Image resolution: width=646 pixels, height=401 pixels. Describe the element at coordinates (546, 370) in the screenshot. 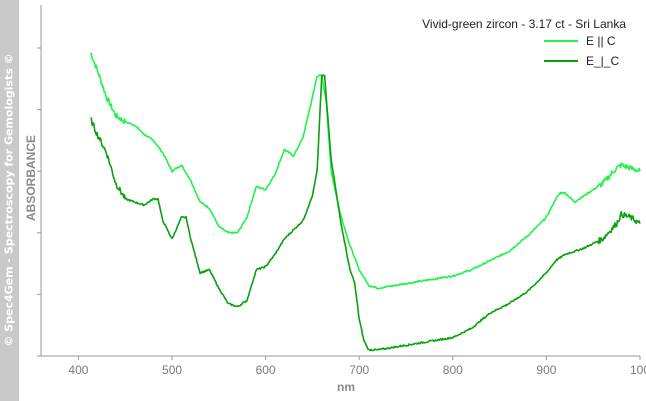

I see `x-tick-label-900: 900` at that location.